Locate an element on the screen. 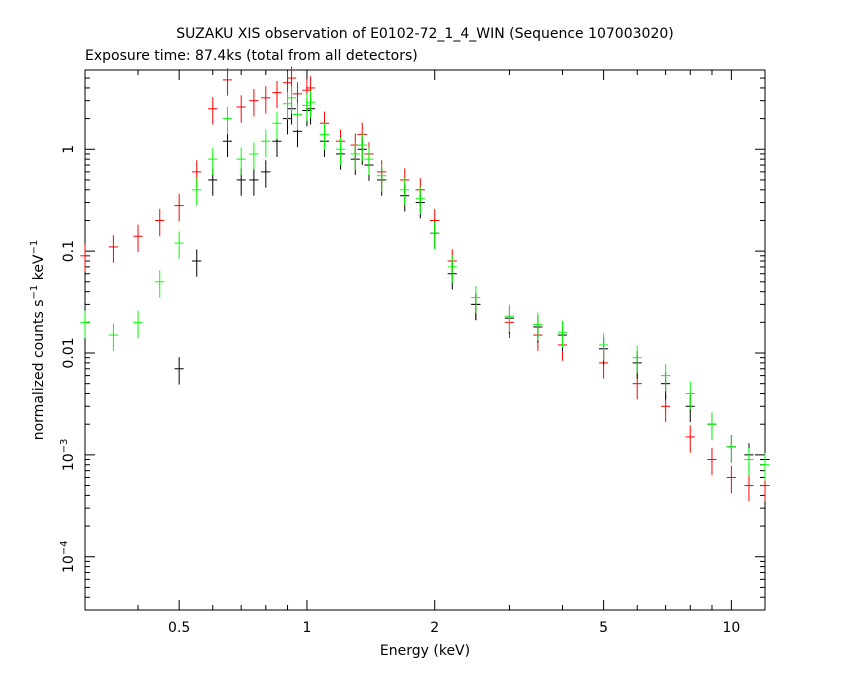 The width and height of the screenshot is (850, 680). y-tick-label: 0.01 is located at coordinates (69, 352).